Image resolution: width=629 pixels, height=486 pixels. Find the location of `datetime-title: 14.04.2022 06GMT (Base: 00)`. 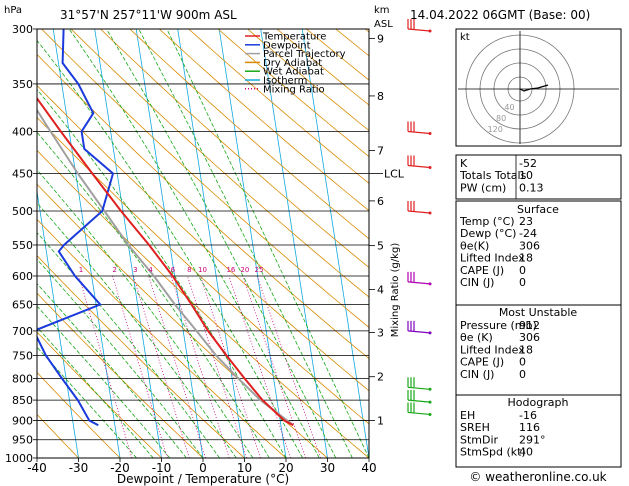

datetime-title: 14.04.2022 06GMT (Base: 00) is located at coordinates (500, 15).